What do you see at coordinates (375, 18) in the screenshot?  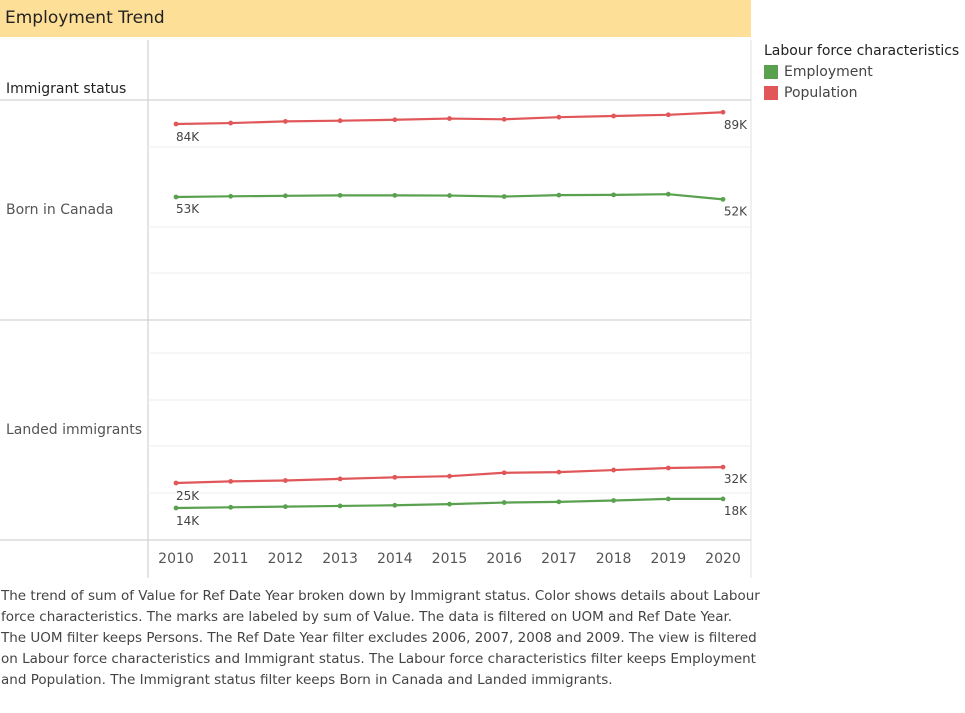 I see `title-bar: Employment Trend` at bounding box center [375, 18].